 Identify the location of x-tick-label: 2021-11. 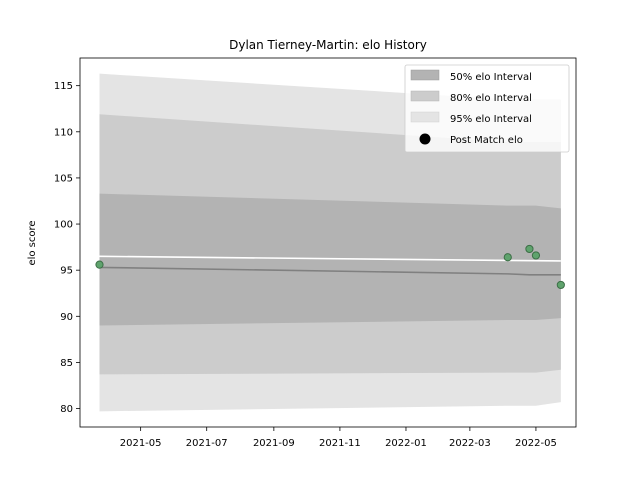
(340, 443).